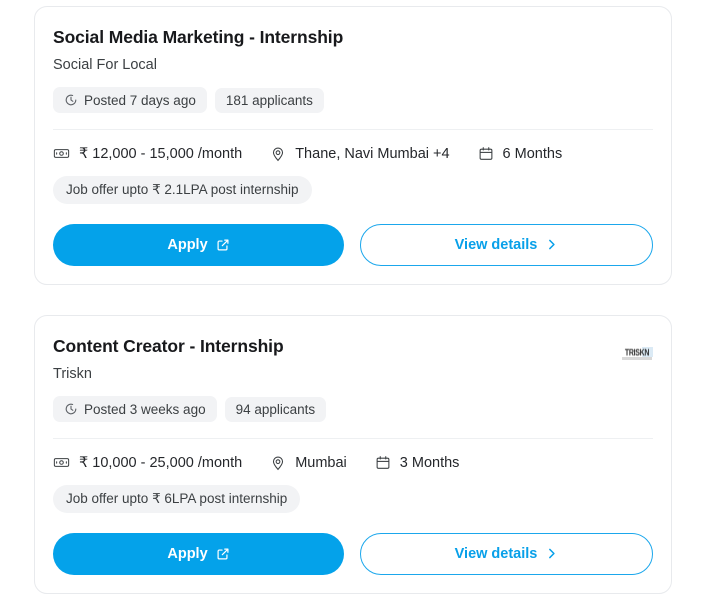 The height and width of the screenshot is (594, 706). I want to click on posted-text: Posted 3 weeks ago, so click(145, 409).